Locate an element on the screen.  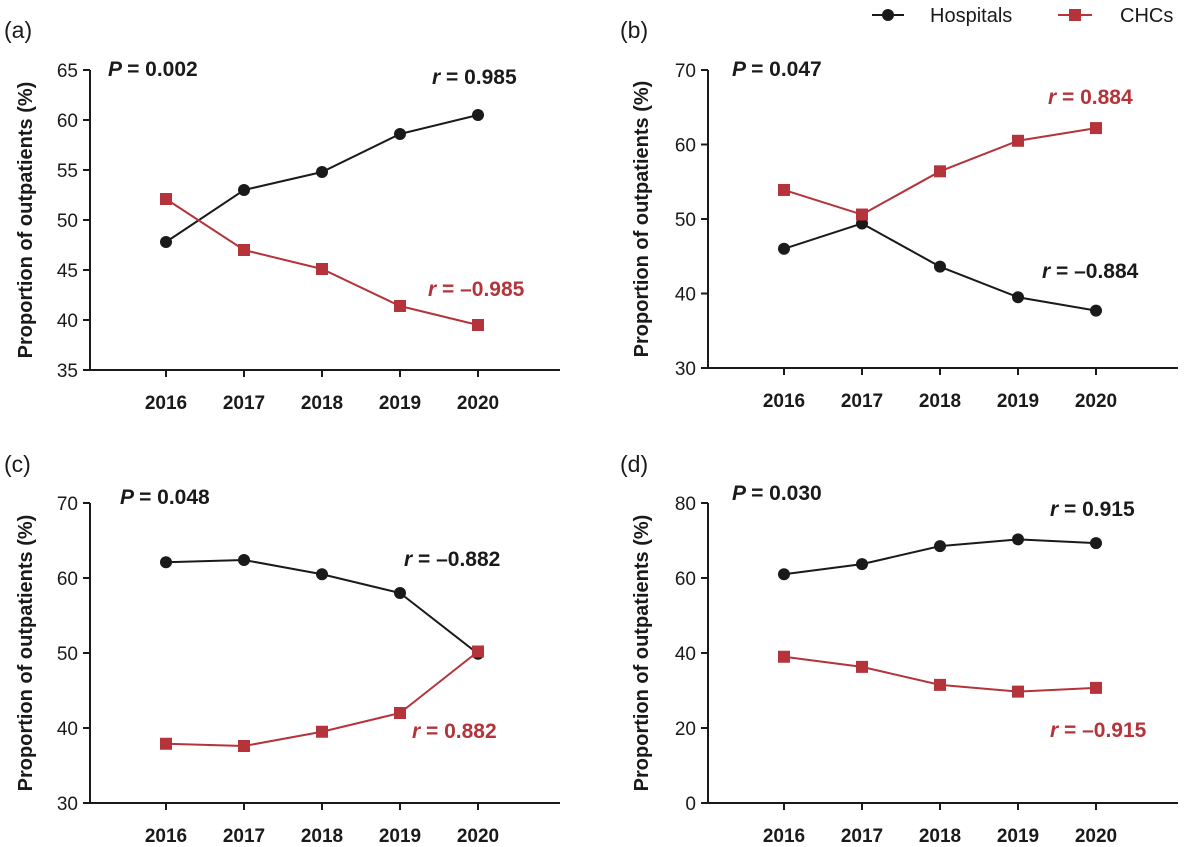
p-value-annotation: P = 0.048 is located at coordinates (165, 497).